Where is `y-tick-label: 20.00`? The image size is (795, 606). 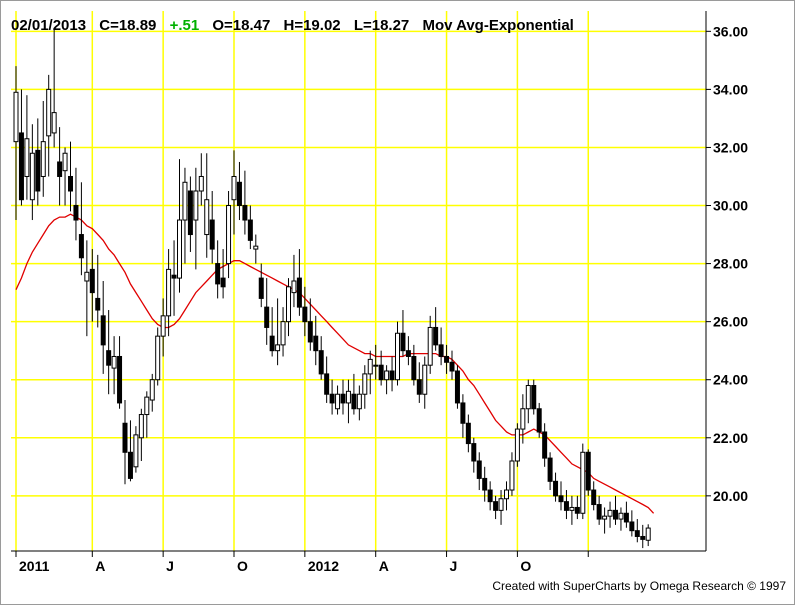 y-tick-label: 20.00 is located at coordinates (730, 496).